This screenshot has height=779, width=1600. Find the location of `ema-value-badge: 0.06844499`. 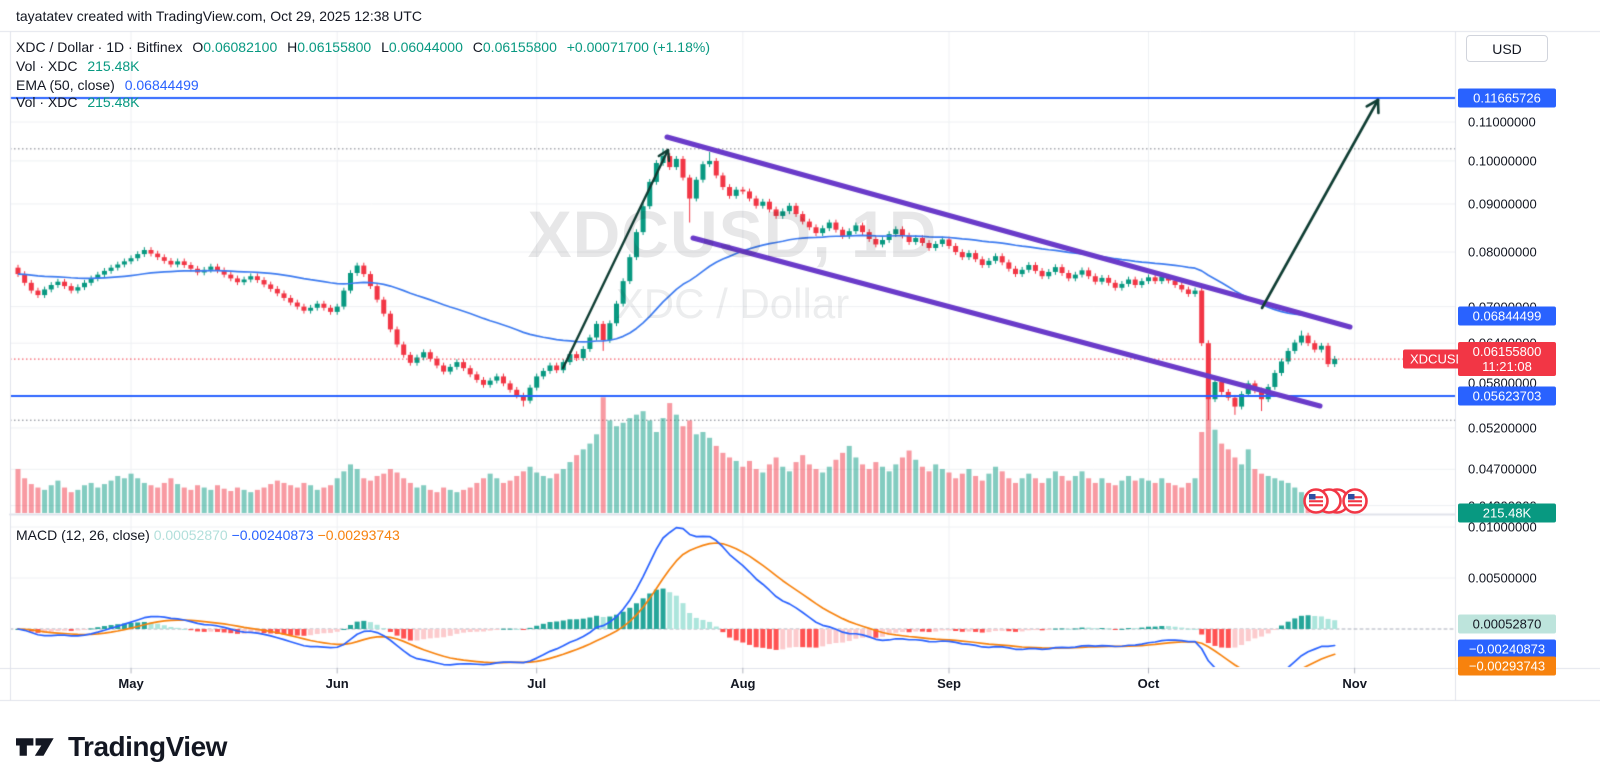

ema-value-badge: 0.06844499 is located at coordinates (1507, 316).